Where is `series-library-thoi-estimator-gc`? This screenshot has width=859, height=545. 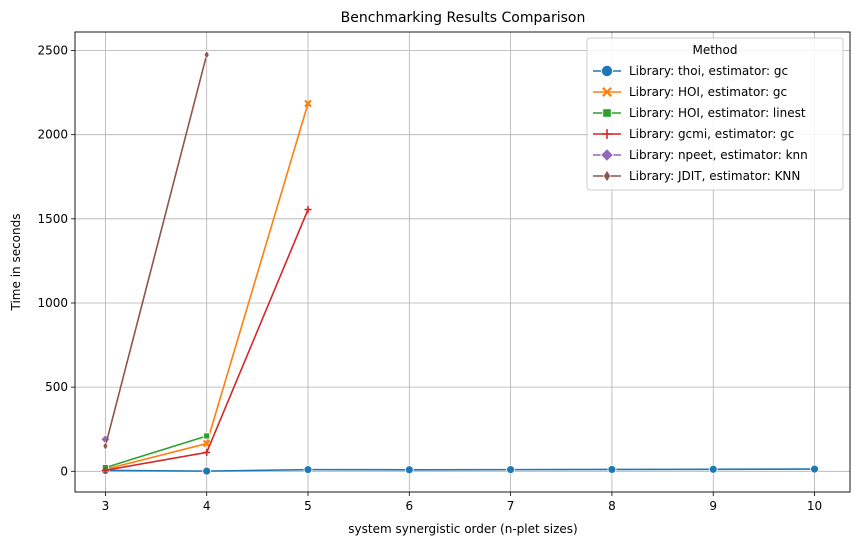
series-library-thoi-estimator-gc is located at coordinates (459, 470).